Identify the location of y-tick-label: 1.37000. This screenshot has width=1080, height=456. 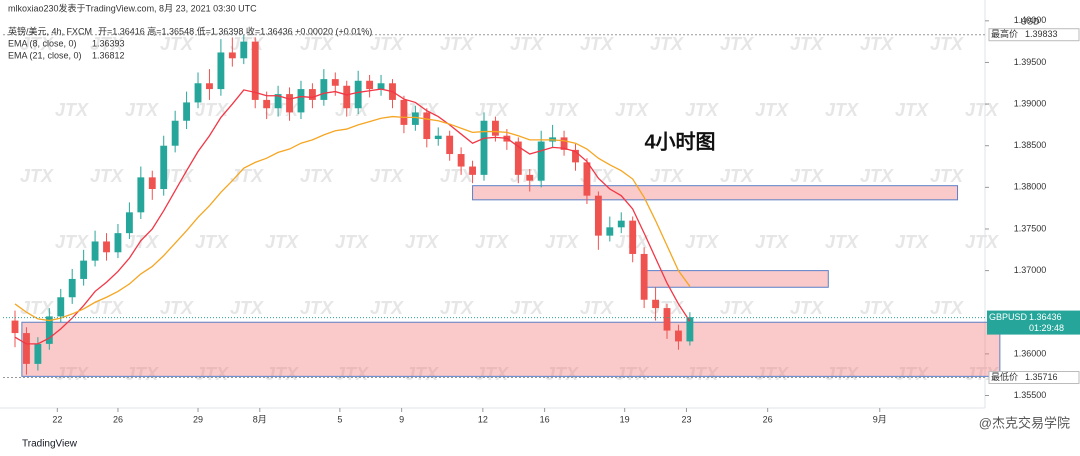
(1030, 270).